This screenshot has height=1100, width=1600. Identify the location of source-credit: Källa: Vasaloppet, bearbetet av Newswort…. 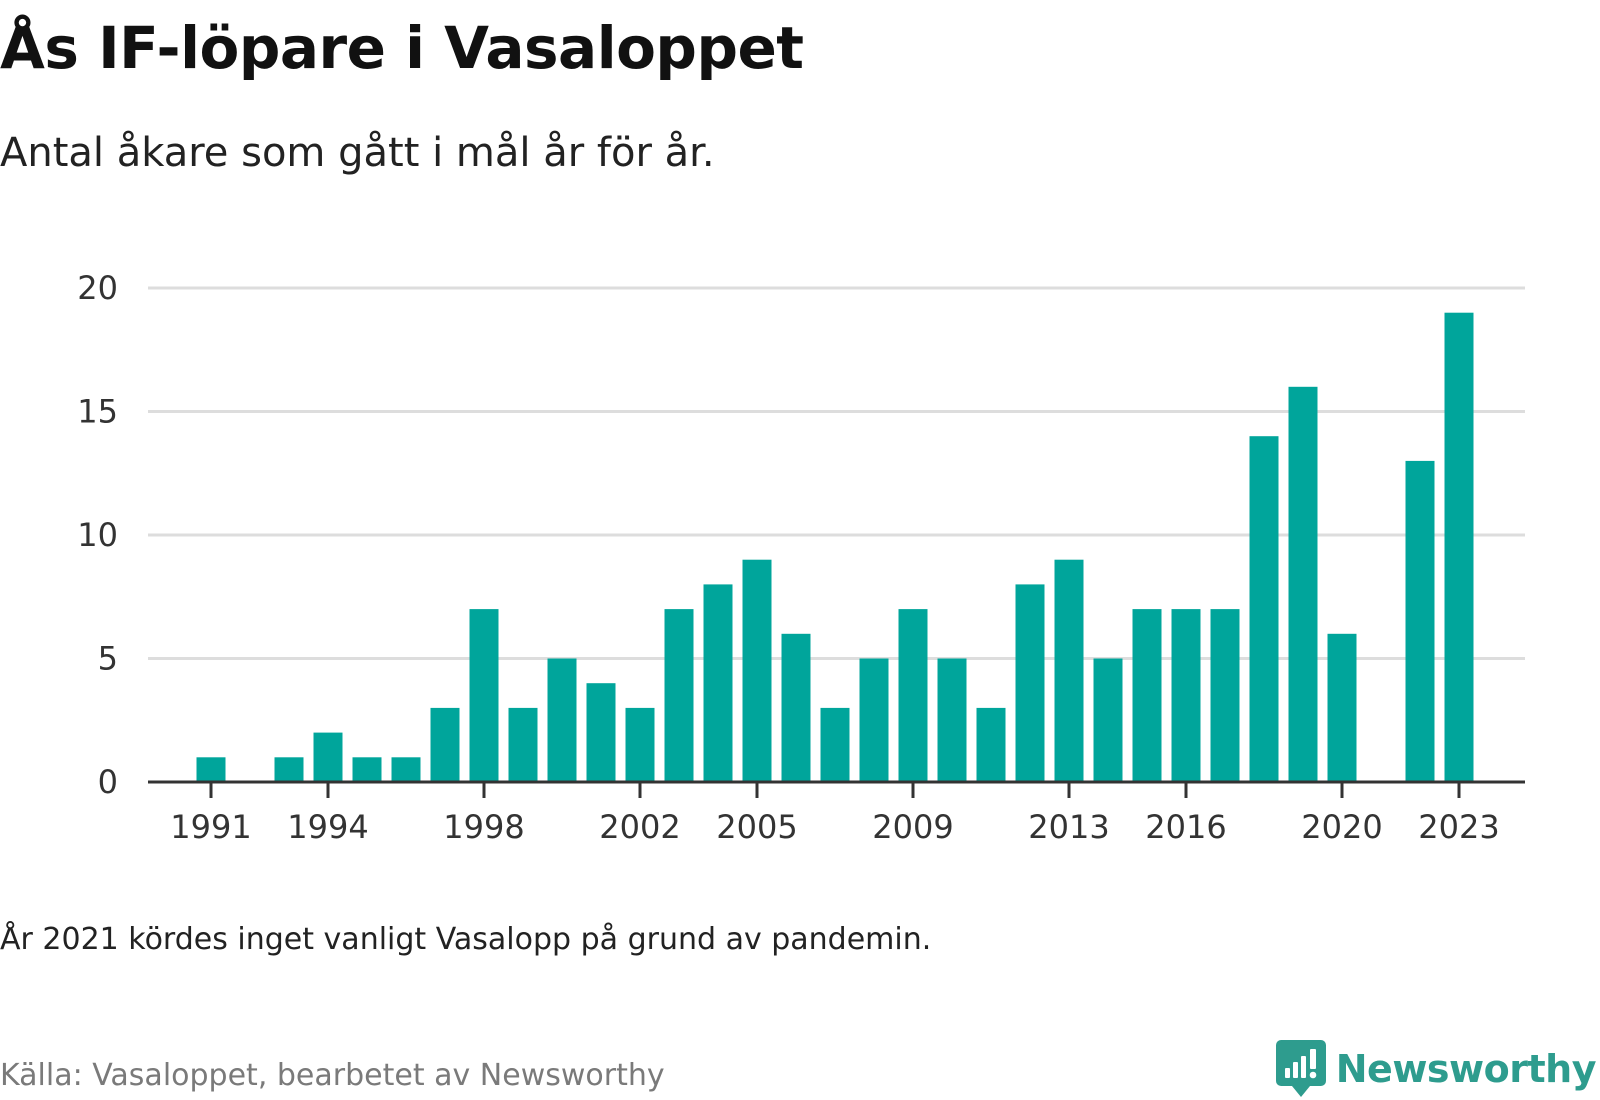
(332, 1075).